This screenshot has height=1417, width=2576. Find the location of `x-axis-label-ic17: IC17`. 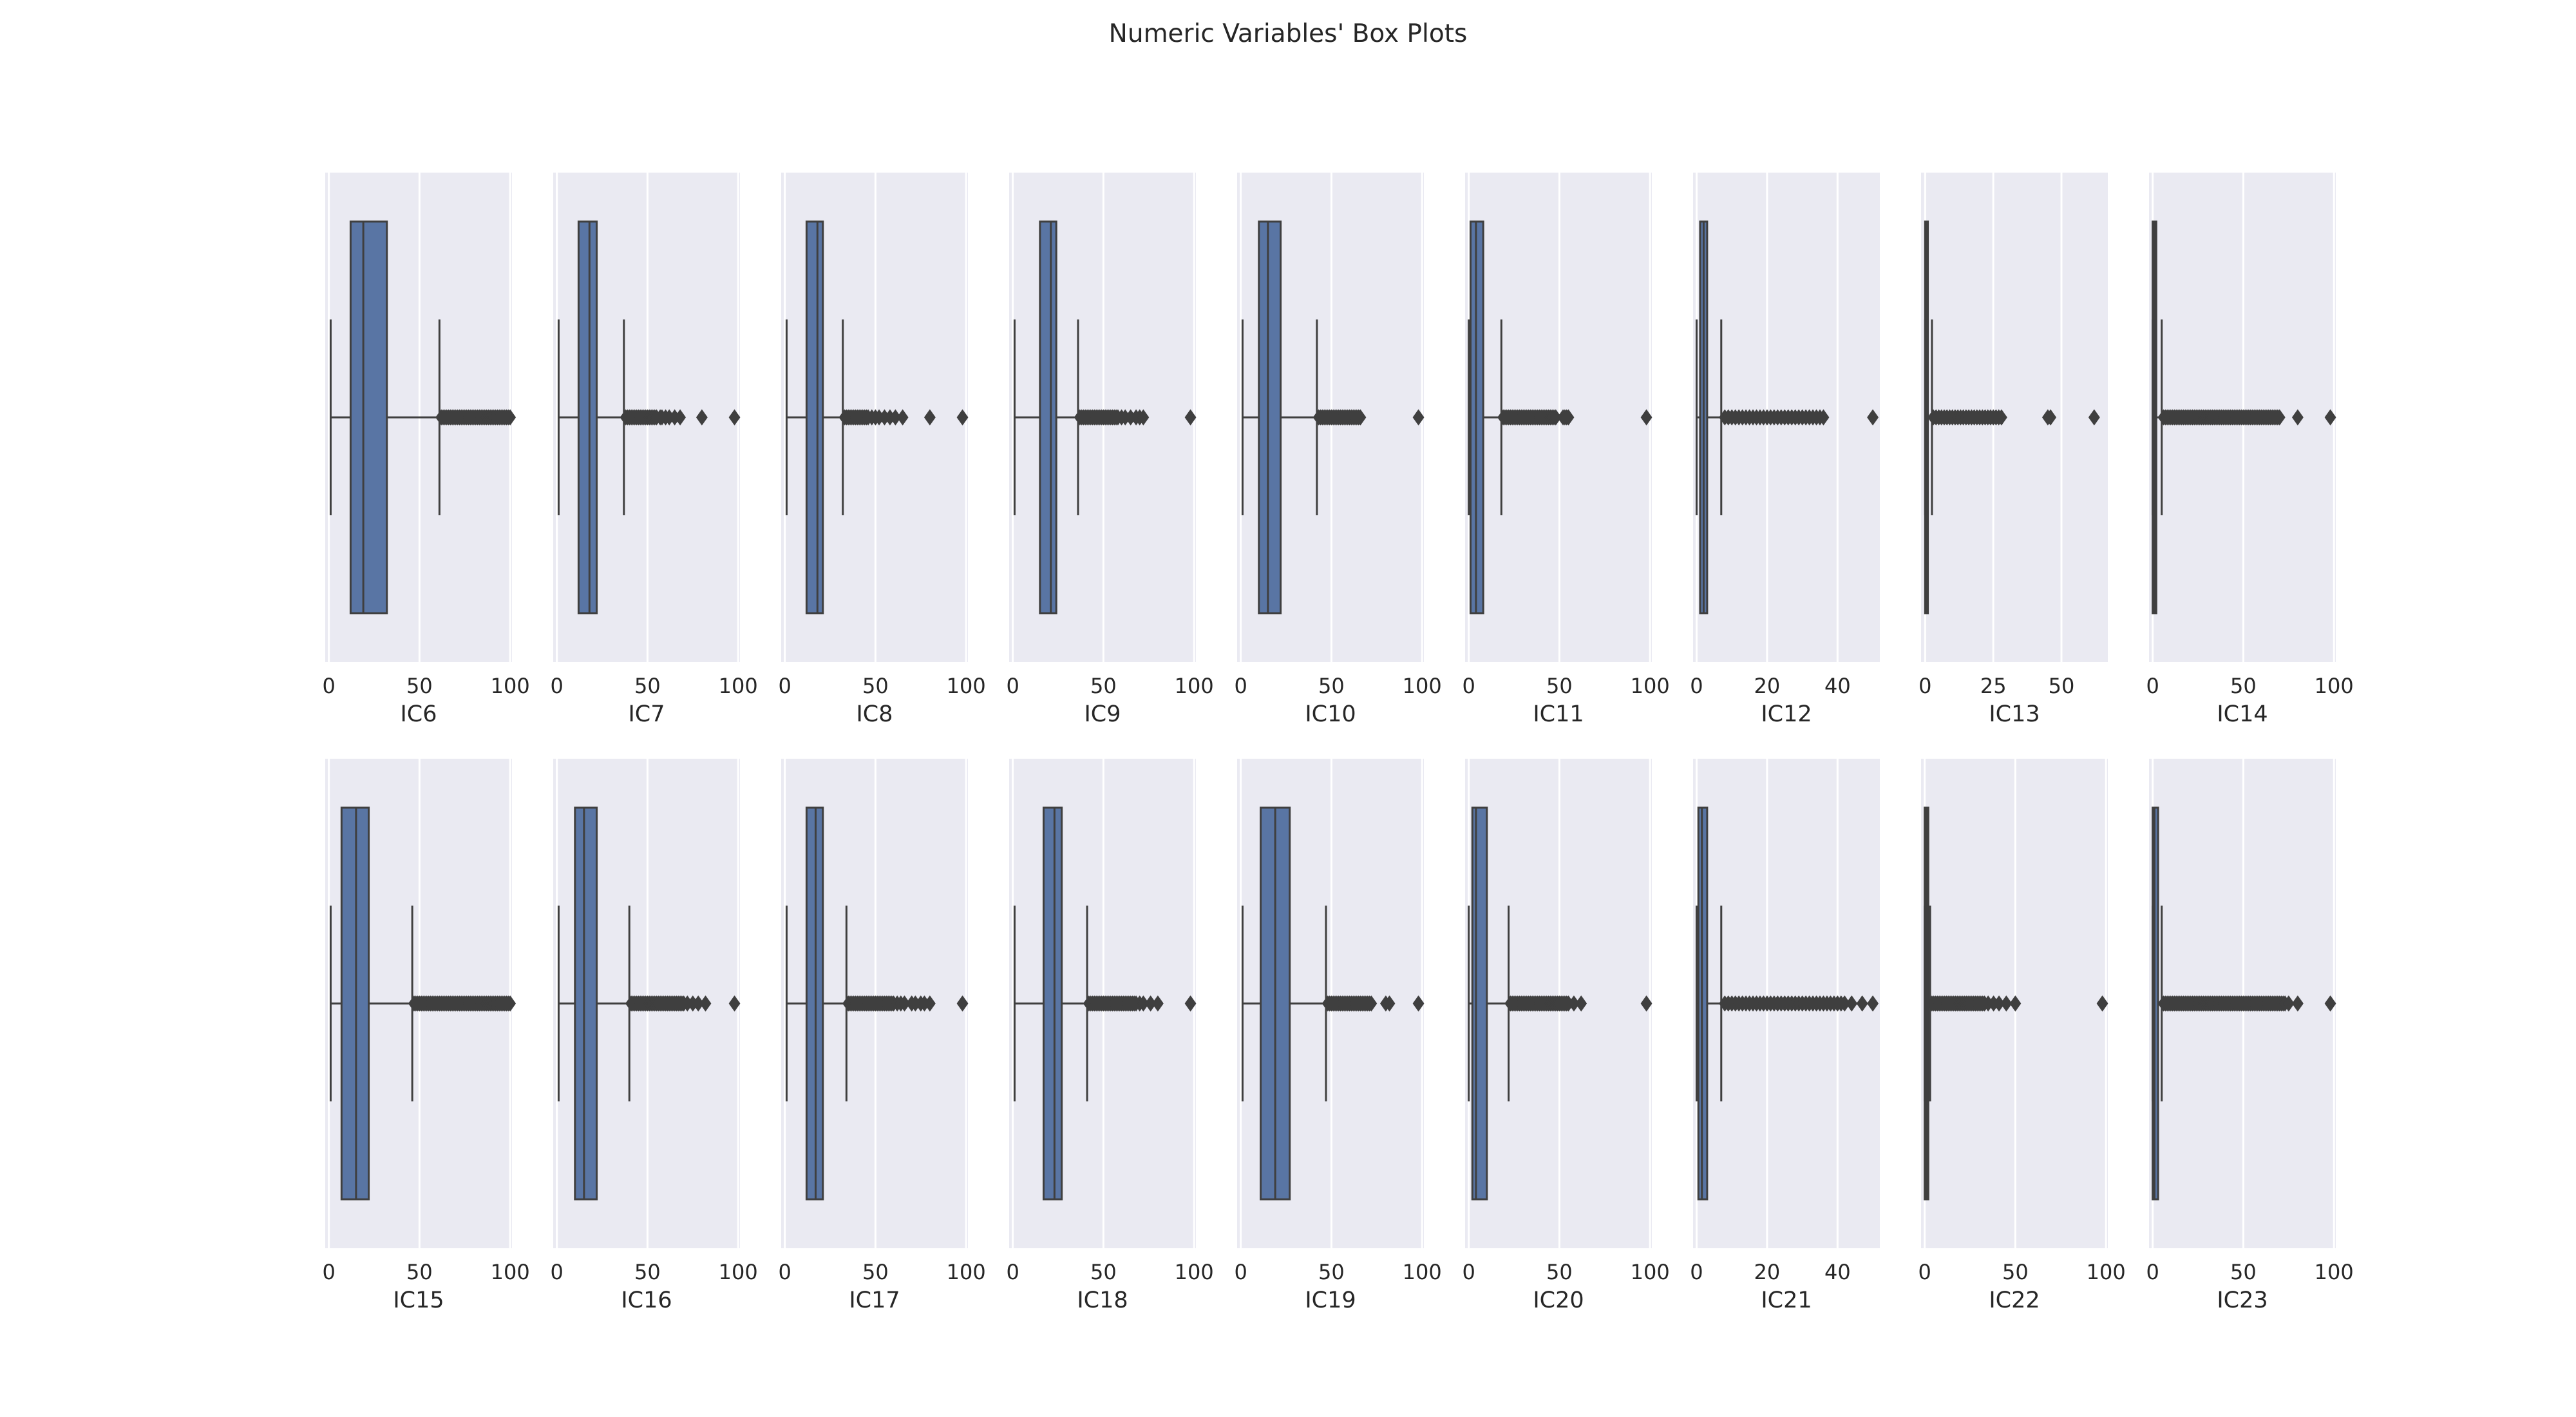

x-axis-label-ic17: IC17 is located at coordinates (875, 1300).